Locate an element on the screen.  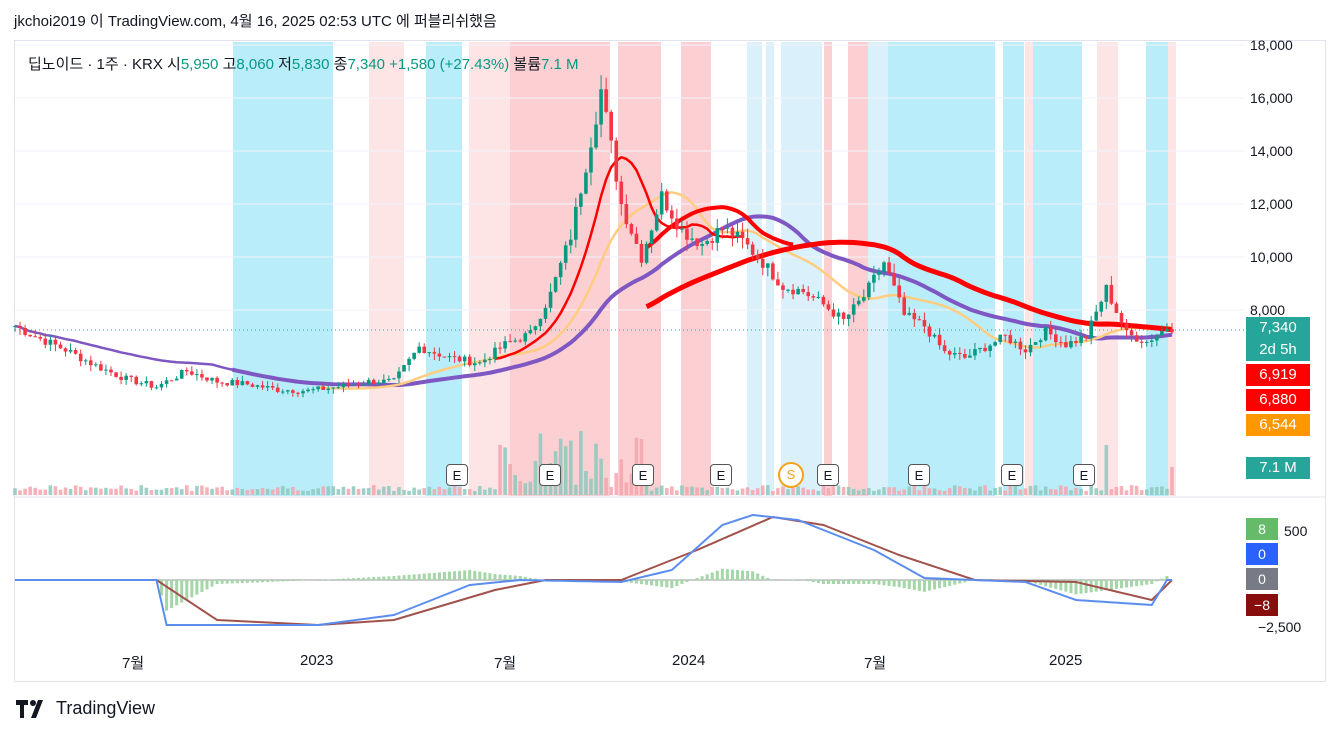
macd-signal-tag: −8 is located at coordinates (1262, 605).